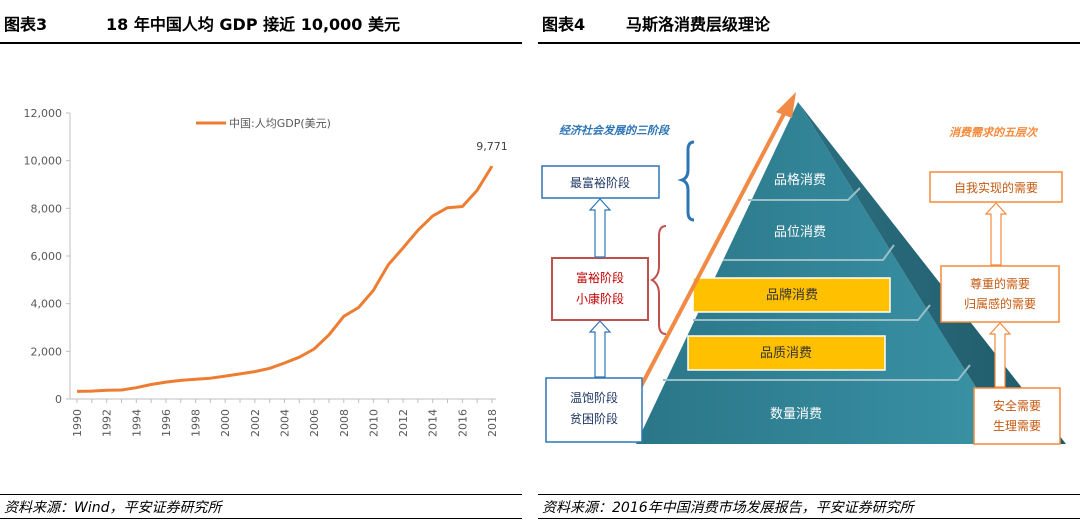 This screenshot has width=1080, height=528. What do you see at coordinates (1000, 303) in the screenshot?
I see `need-label-belonging: 归属感的需要` at bounding box center [1000, 303].